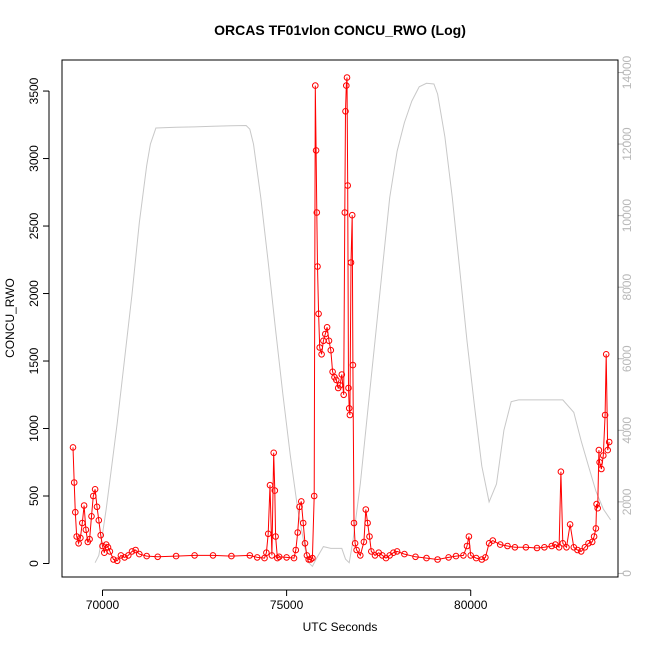 This screenshot has width=650, height=650. Describe the element at coordinates (340, 627) in the screenshot. I see `x-axis-label: UTC Seconds` at that location.